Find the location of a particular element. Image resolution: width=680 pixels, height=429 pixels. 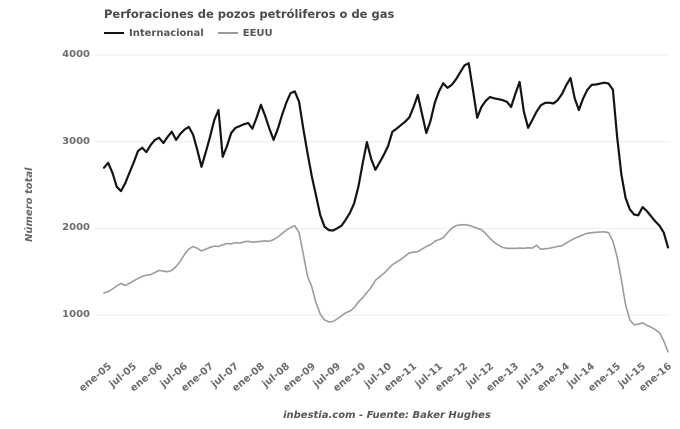

legend-item-internacional: Internacional is located at coordinates (154, 33).